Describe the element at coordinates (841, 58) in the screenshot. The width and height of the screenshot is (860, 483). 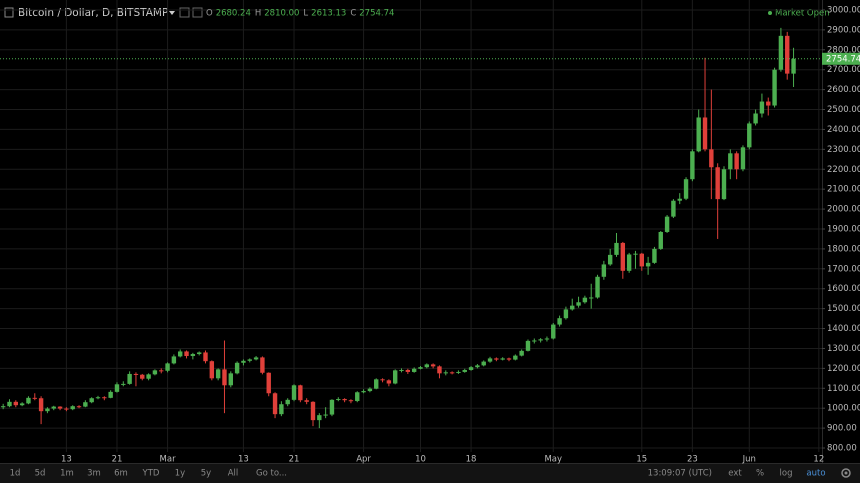
I see `last-price-tag` at that location.